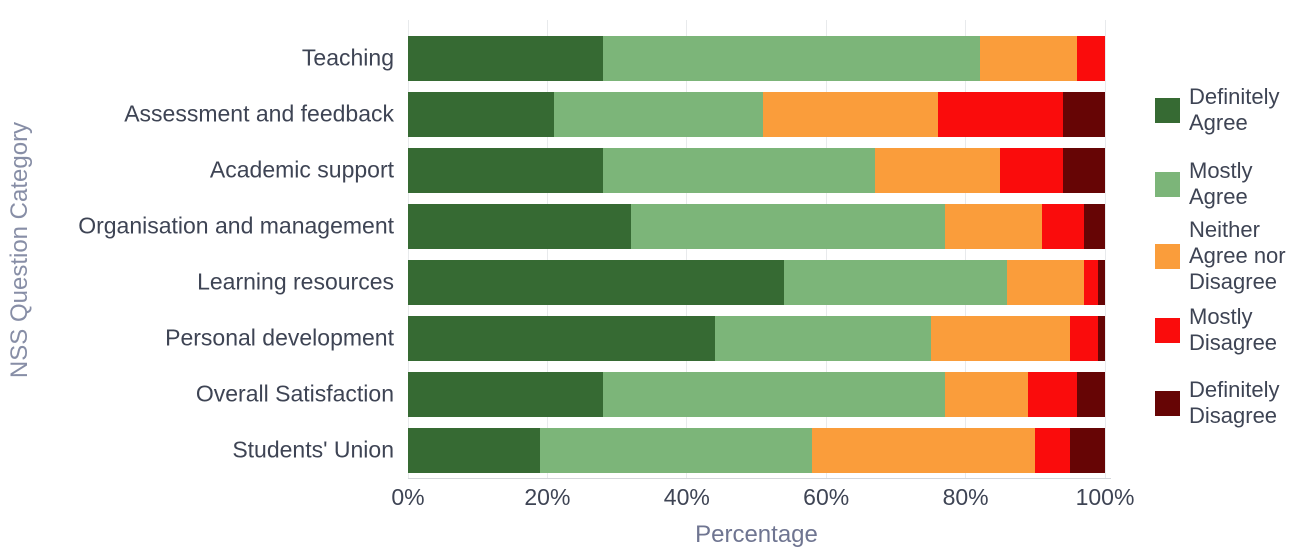  Describe the element at coordinates (19, 250) in the screenshot. I see `y-axis-title: NSS Question Category` at that location.